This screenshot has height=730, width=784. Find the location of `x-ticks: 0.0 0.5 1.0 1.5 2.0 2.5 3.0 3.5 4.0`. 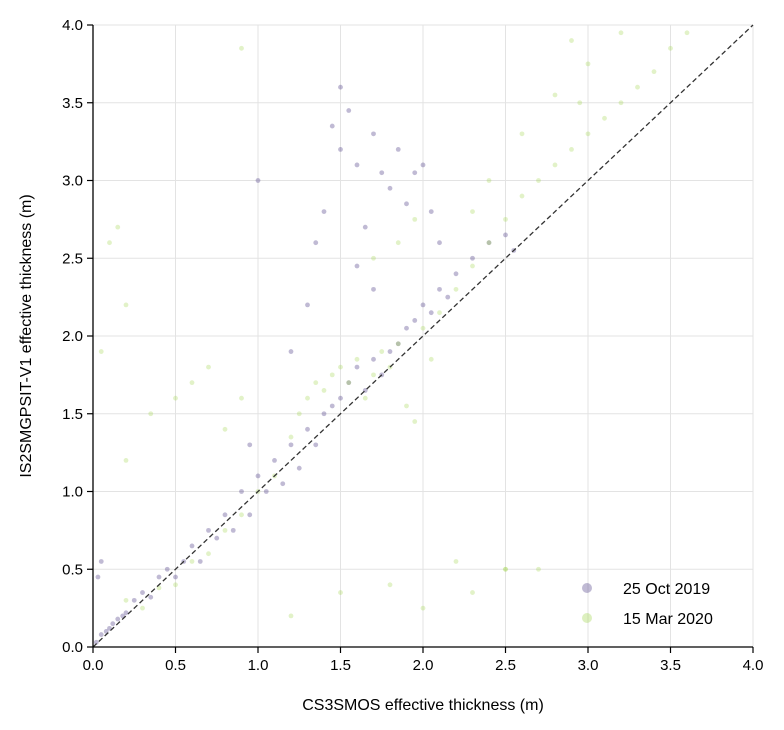

x-ticks: 0.0 0.5 1.0 1.5 2.0 2.5 3.0 3.5 4.0 is located at coordinates (423, 660).